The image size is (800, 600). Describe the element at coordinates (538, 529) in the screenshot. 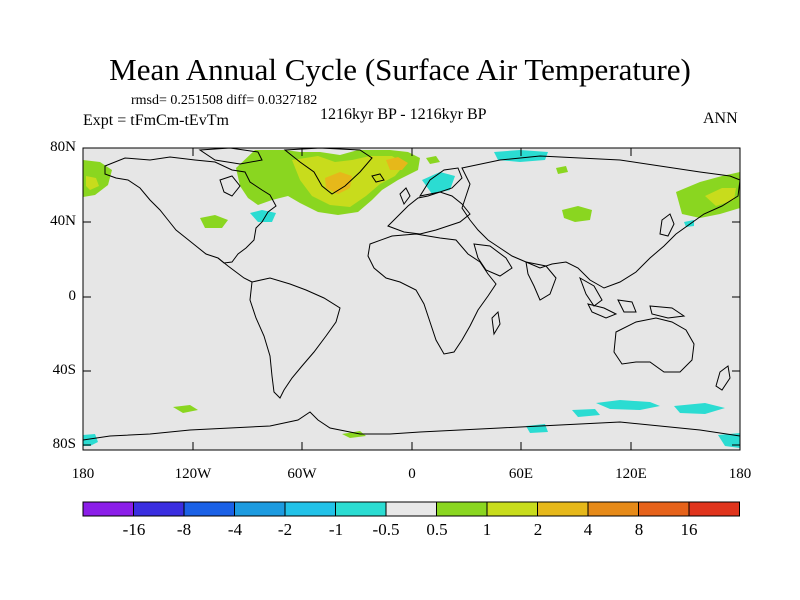

I see `colorbar-label: 2` at that location.